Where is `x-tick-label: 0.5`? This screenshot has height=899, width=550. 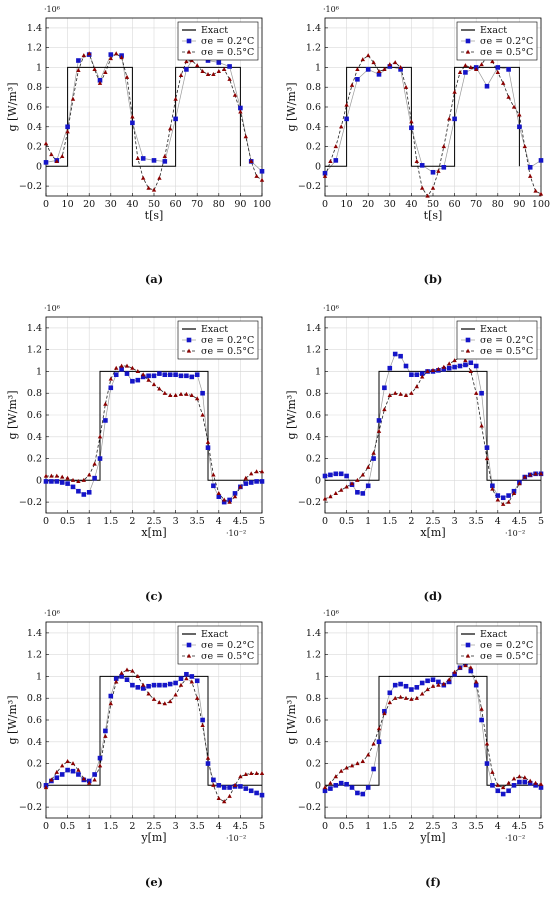 x-tick-label: 0.5 is located at coordinates (346, 826).